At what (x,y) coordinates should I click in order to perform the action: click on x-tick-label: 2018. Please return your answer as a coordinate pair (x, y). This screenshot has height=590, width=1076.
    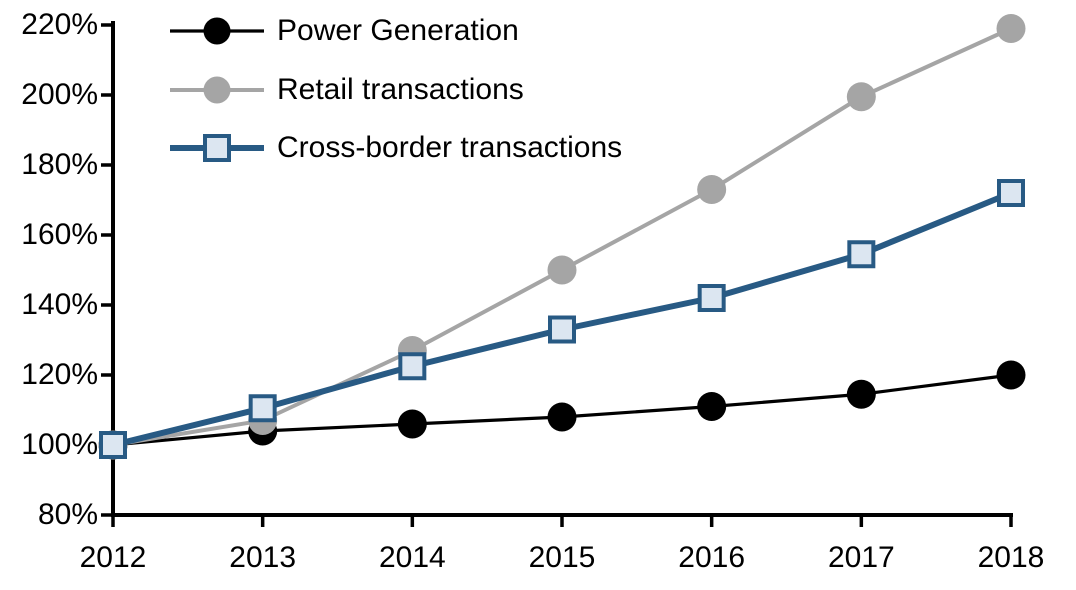
    Looking at the image, I should click on (1011, 557).